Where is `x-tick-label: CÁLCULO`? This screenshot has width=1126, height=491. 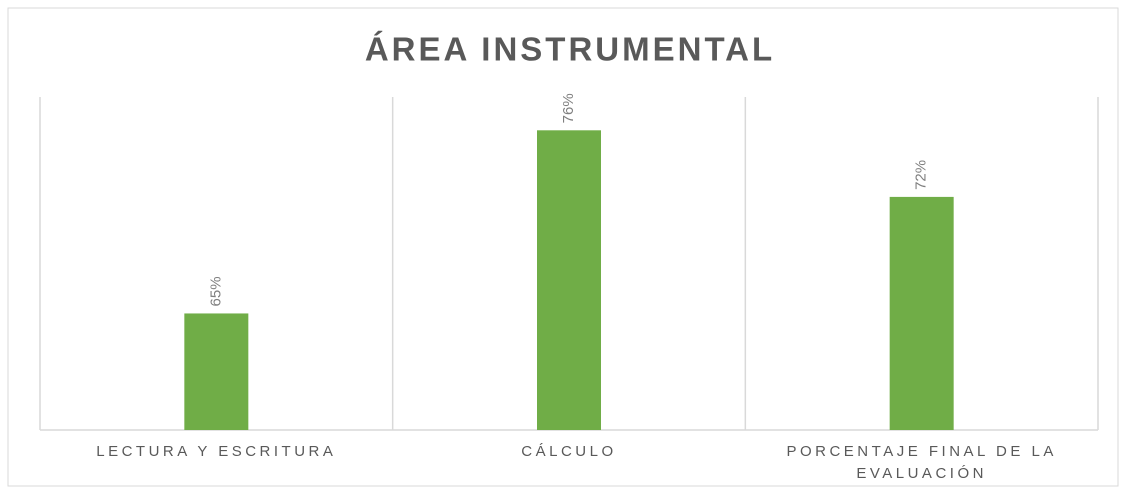 x-tick-label: CÁLCULO is located at coordinates (569, 451).